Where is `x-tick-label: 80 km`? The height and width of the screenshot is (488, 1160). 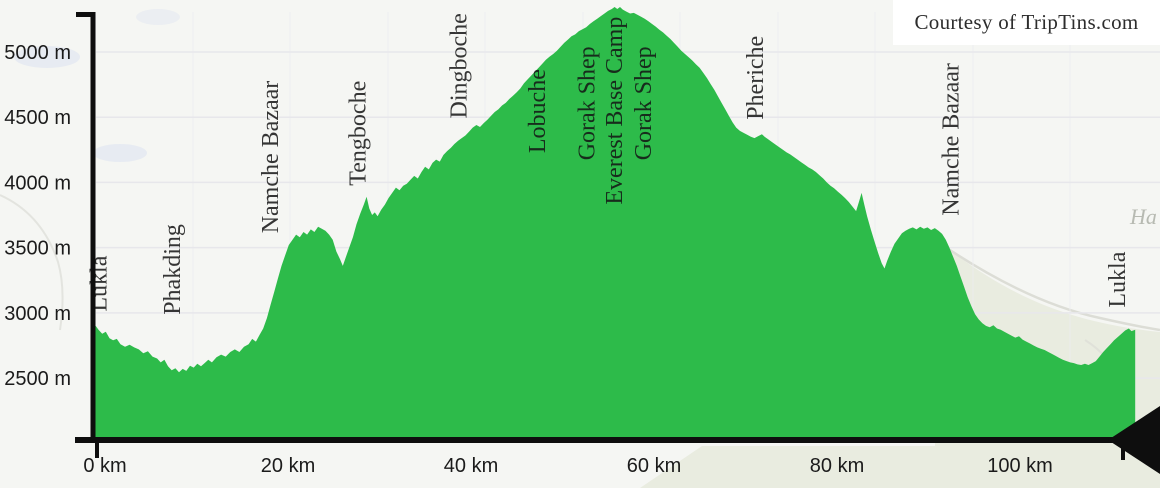
x-tick-label: 80 km is located at coordinates (837, 466).